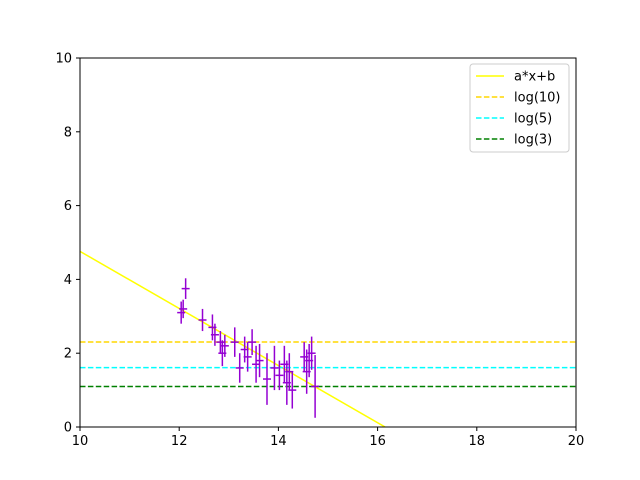 This screenshot has height=480, width=640. I want to click on legend: a*x+b log(10) log(5) log(3), so click(519, 108).